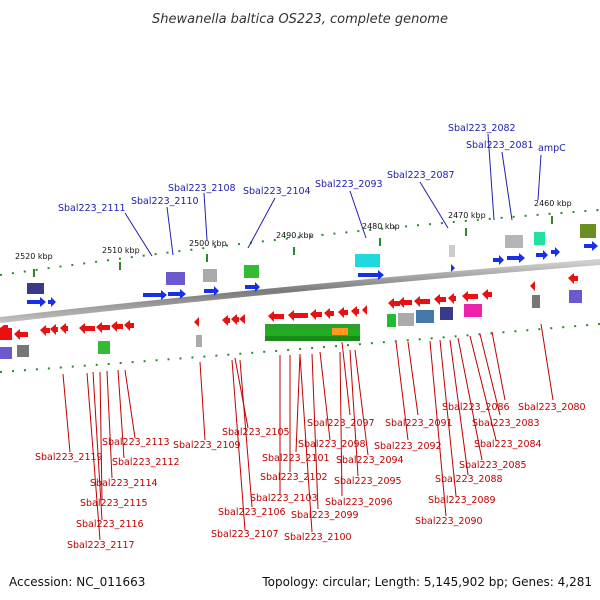 The height and width of the screenshot is (600, 600). I want to click on gene-label-reverse: Sbal223_2080, so click(552, 407).